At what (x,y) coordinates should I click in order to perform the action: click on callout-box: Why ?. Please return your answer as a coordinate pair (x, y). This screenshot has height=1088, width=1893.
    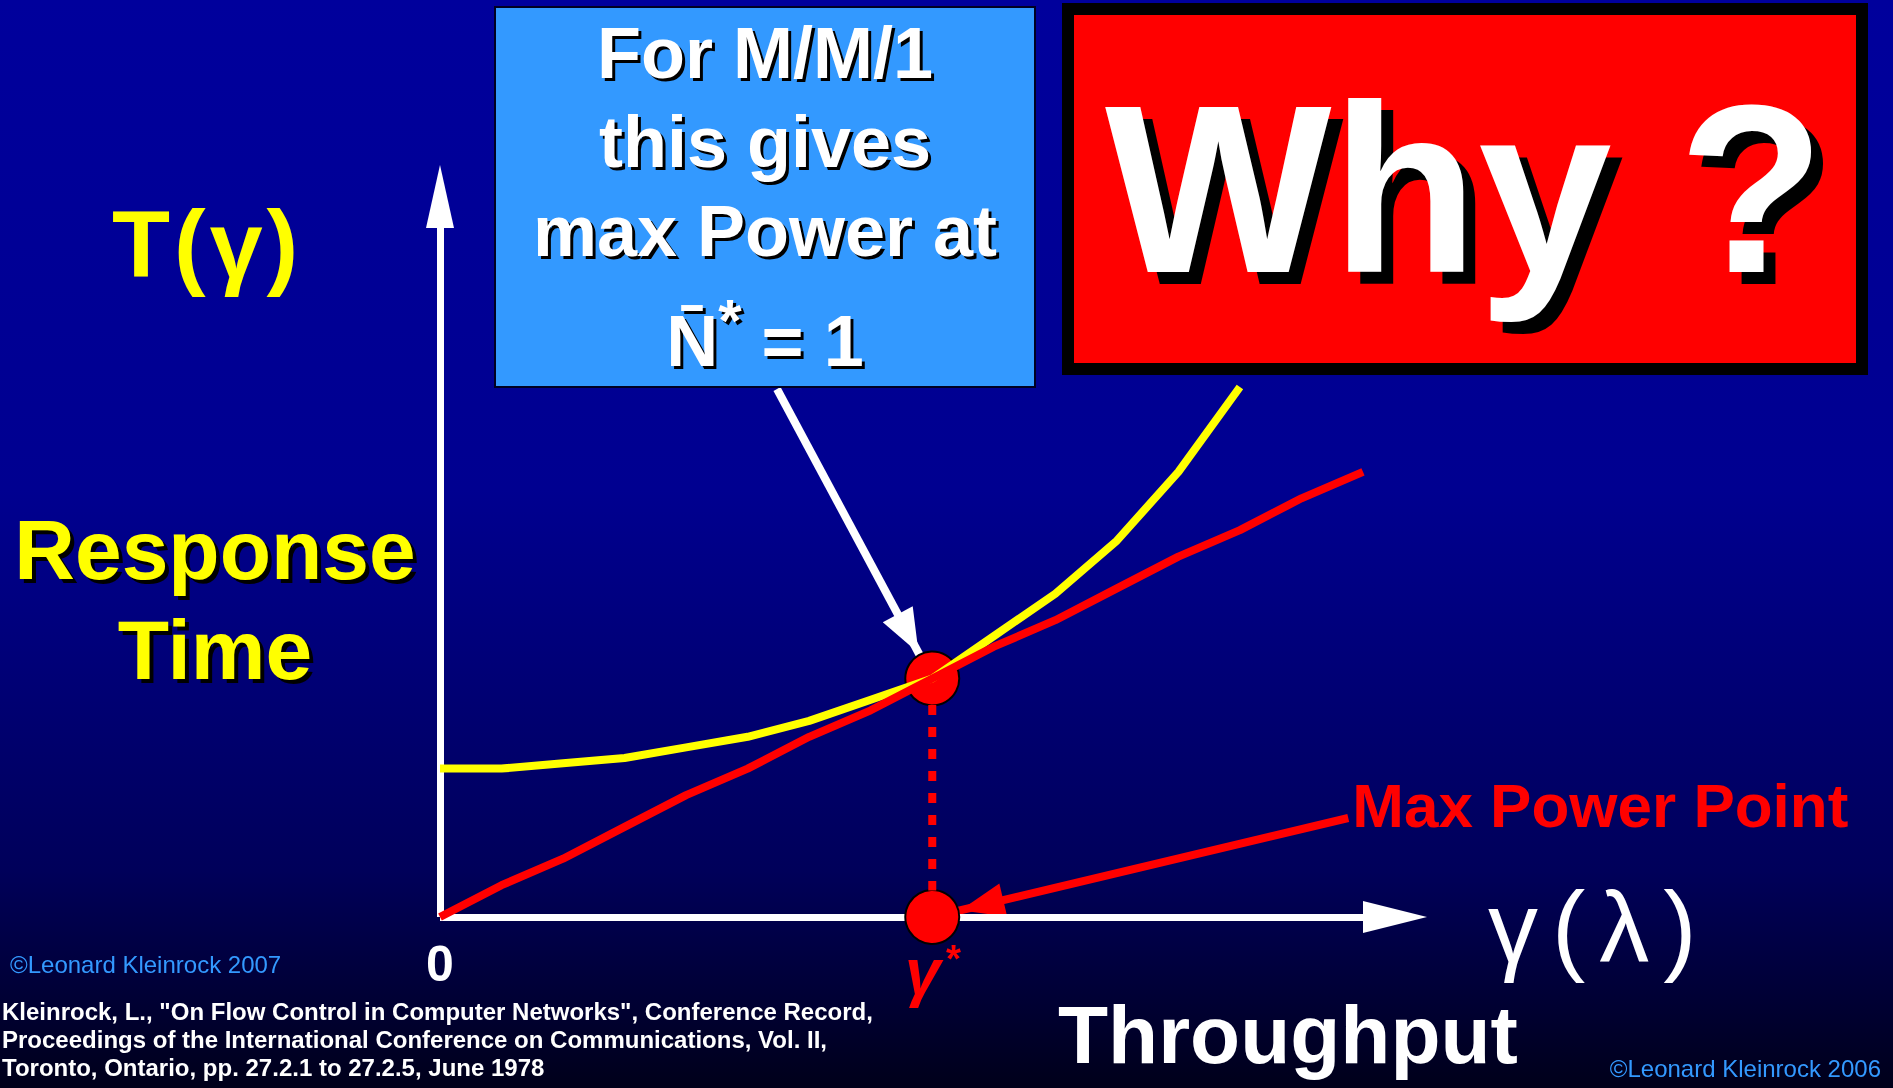
    Looking at the image, I should click on (1465, 189).